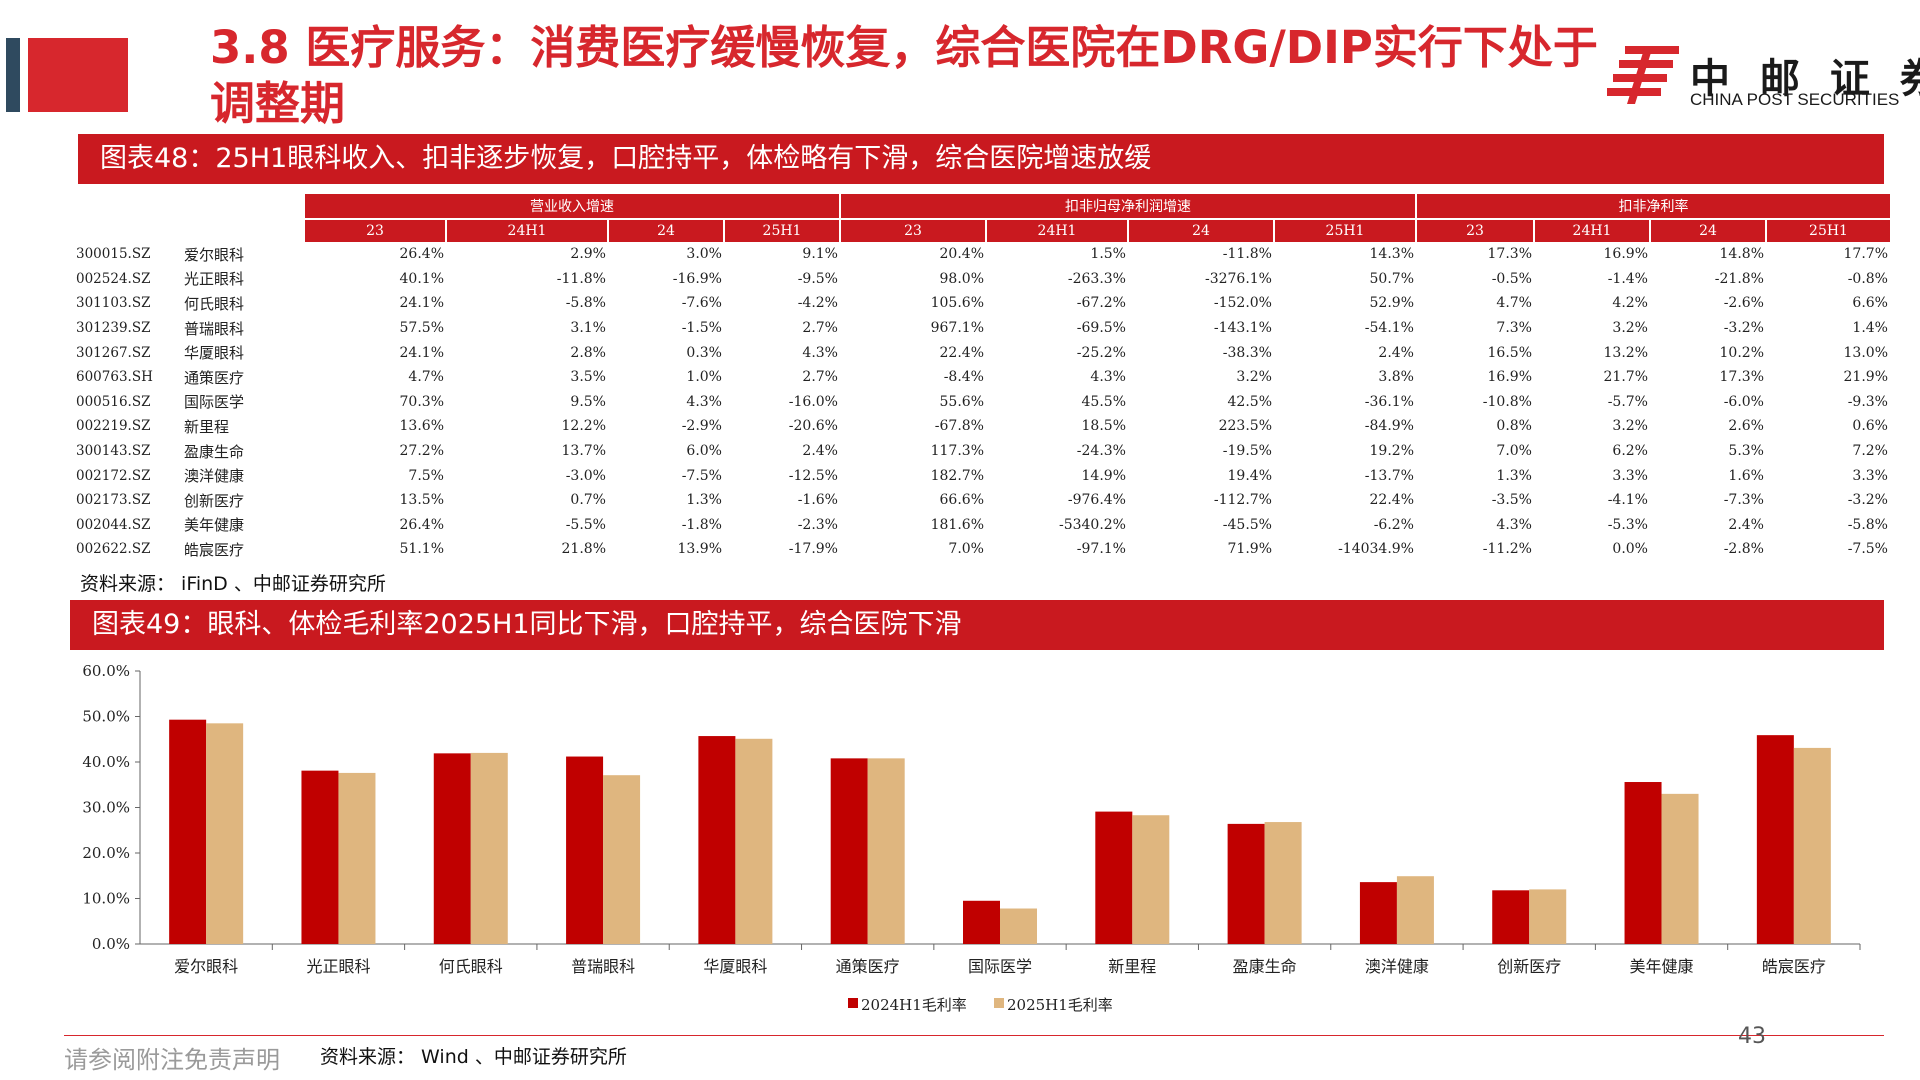 Image resolution: width=1920 pixels, height=1080 pixels. I want to click on x-category-label: 光正眼科, so click(338, 966).